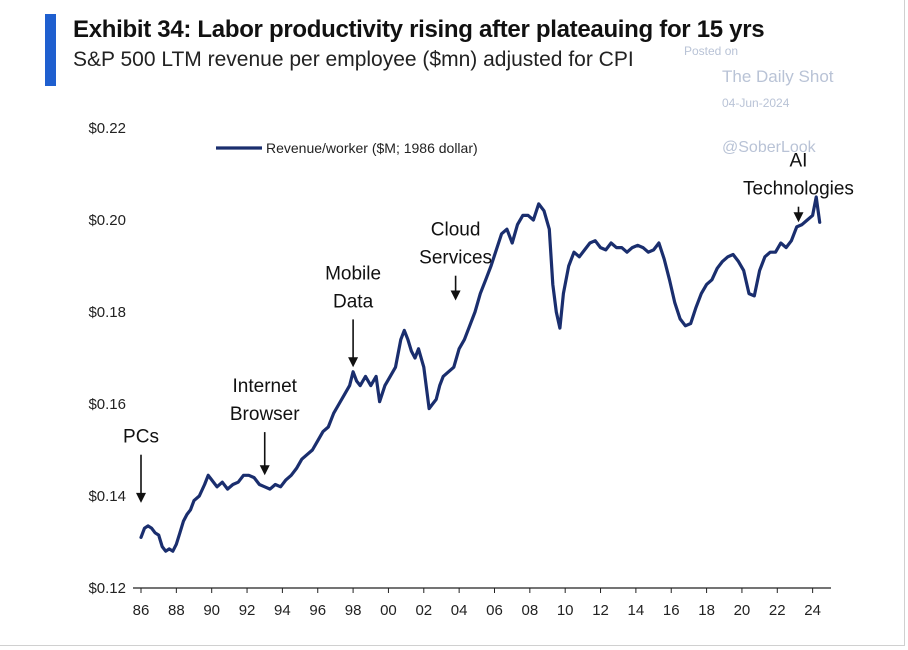 The width and height of the screenshot is (908, 650). Describe the element at coordinates (456, 230) in the screenshot. I see `annotation-label: Cloud` at that location.